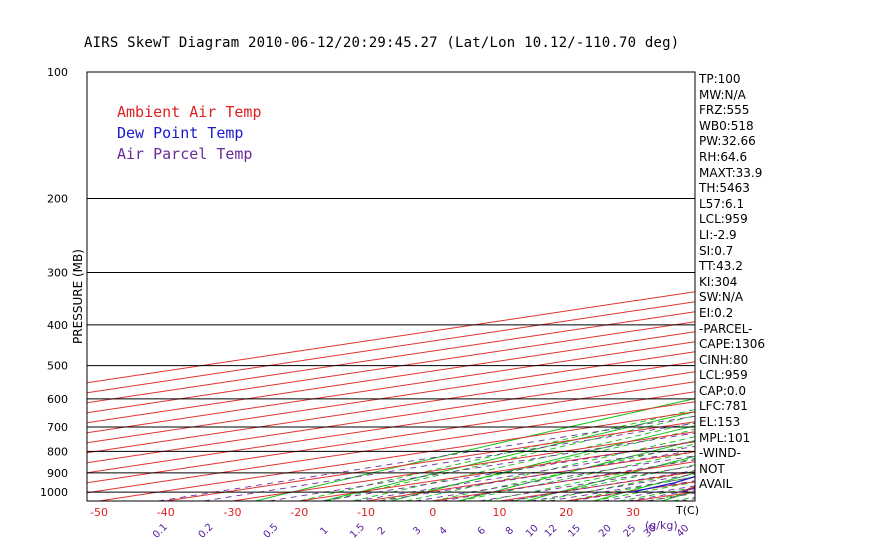 The height and width of the screenshot is (560, 870). What do you see at coordinates (721, 266) in the screenshot?
I see `stat-line: TT:43.2` at bounding box center [721, 266].